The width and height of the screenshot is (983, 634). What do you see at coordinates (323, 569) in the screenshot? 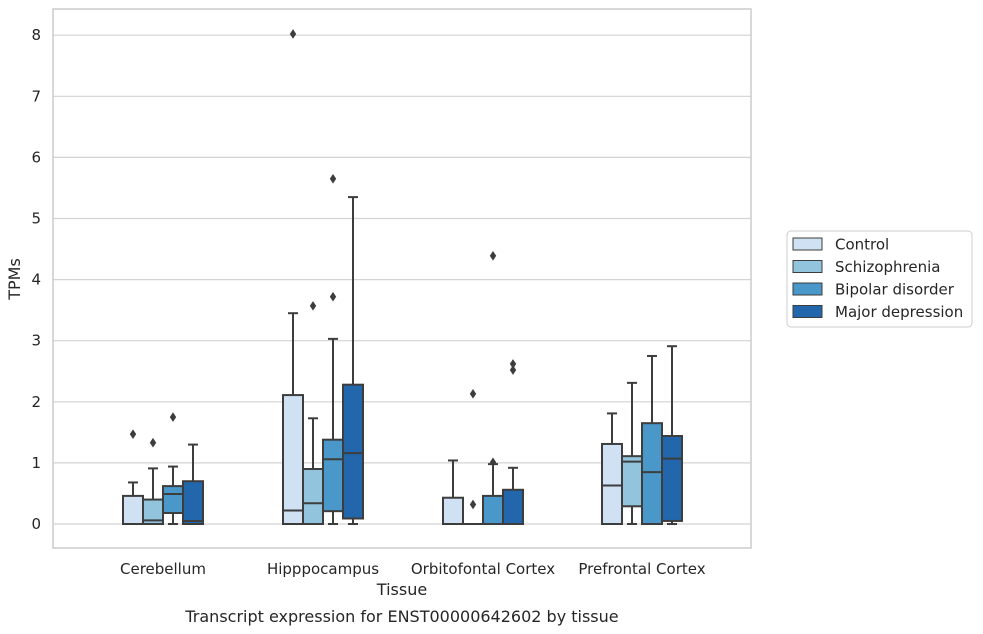
I see `x-tick-label: Hipppocampus` at bounding box center [323, 569].